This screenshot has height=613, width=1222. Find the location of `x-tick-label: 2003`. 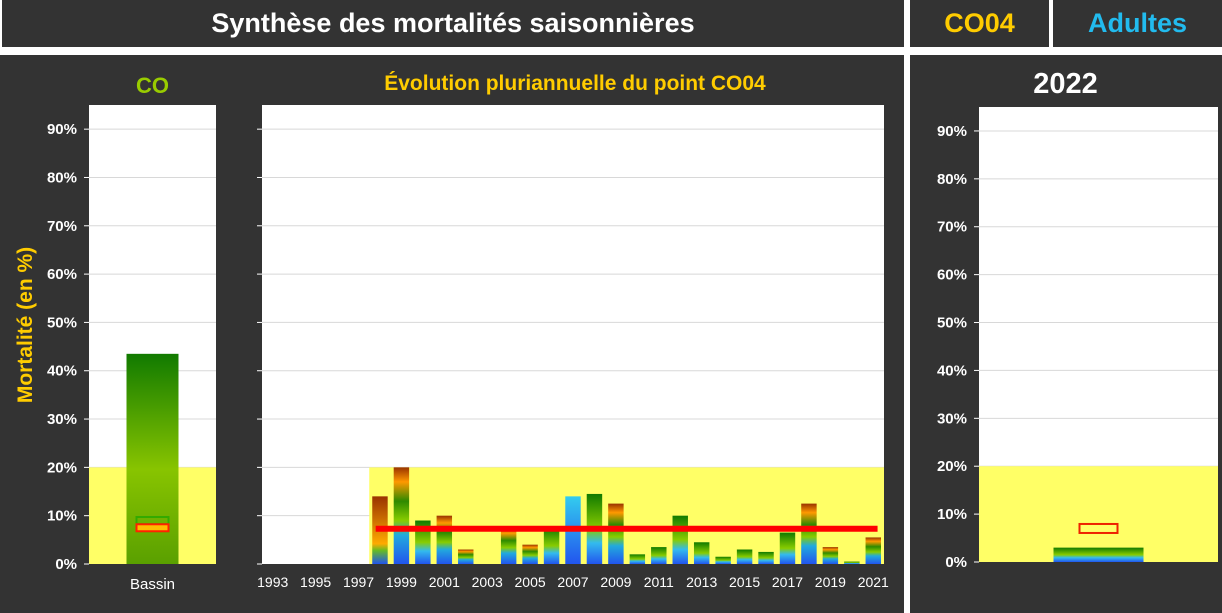

x-tick-label: 2003 is located at coordinates (487, 582).